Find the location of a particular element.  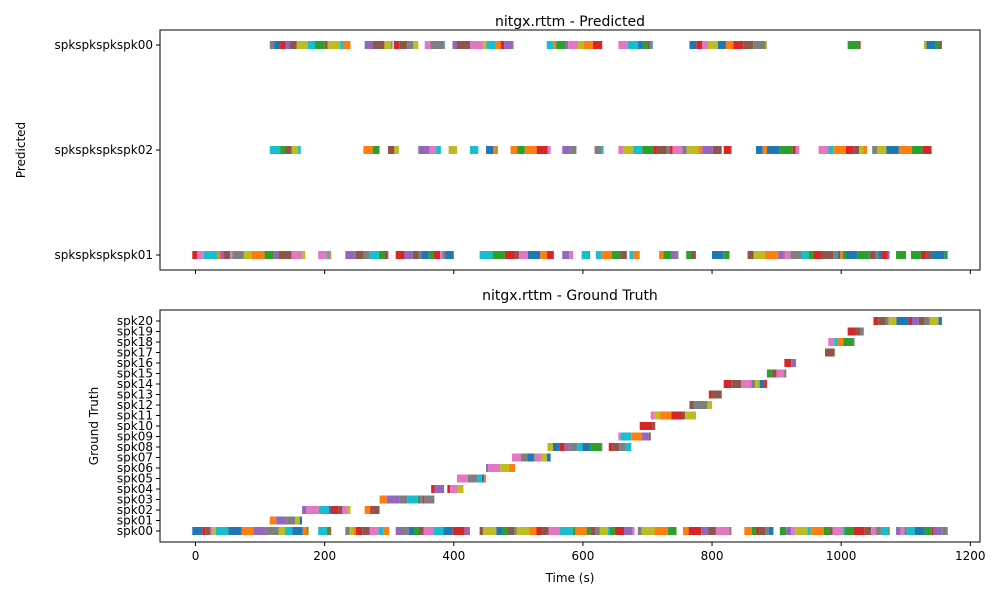

predicted-y-axis-label: Predicted is located at coordinates (21, 150).